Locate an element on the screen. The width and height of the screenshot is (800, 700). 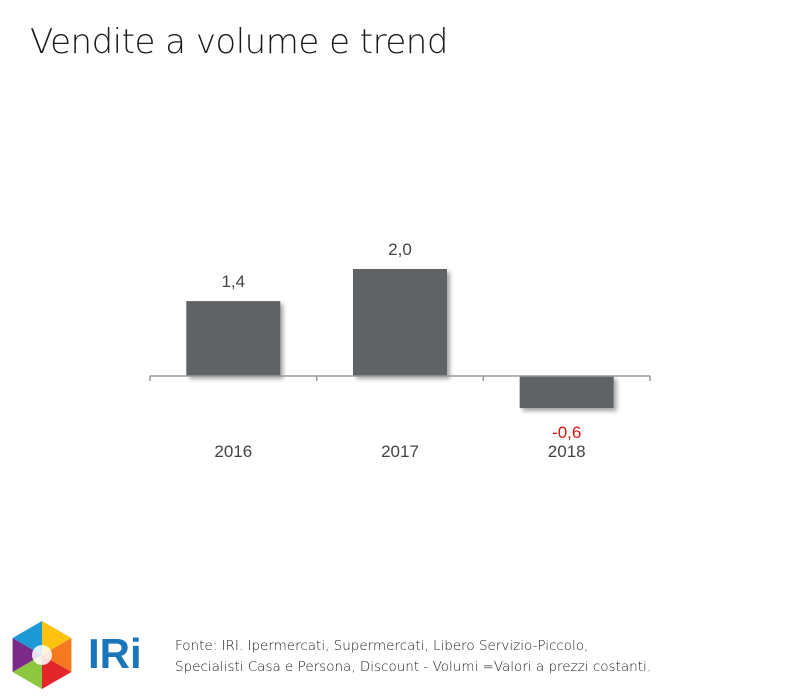
data-label-2016: 1,4 is located at coordinates (233, 281).